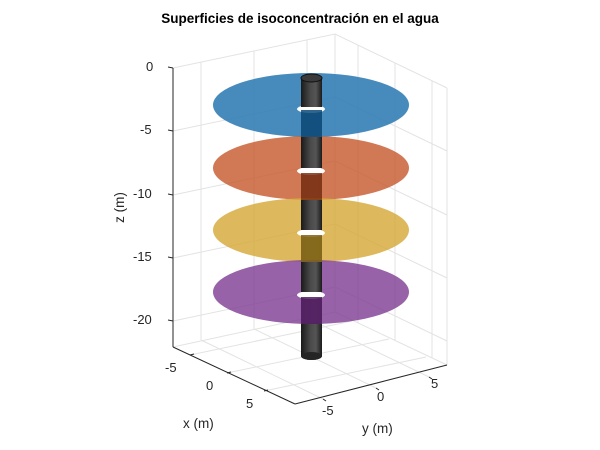 The width and height of the screenshot is (600, 450). What do you see at coordinates (210, 385) in the screenshot?
I see `x-tick-label: 0` at bounding box center [210, 385].